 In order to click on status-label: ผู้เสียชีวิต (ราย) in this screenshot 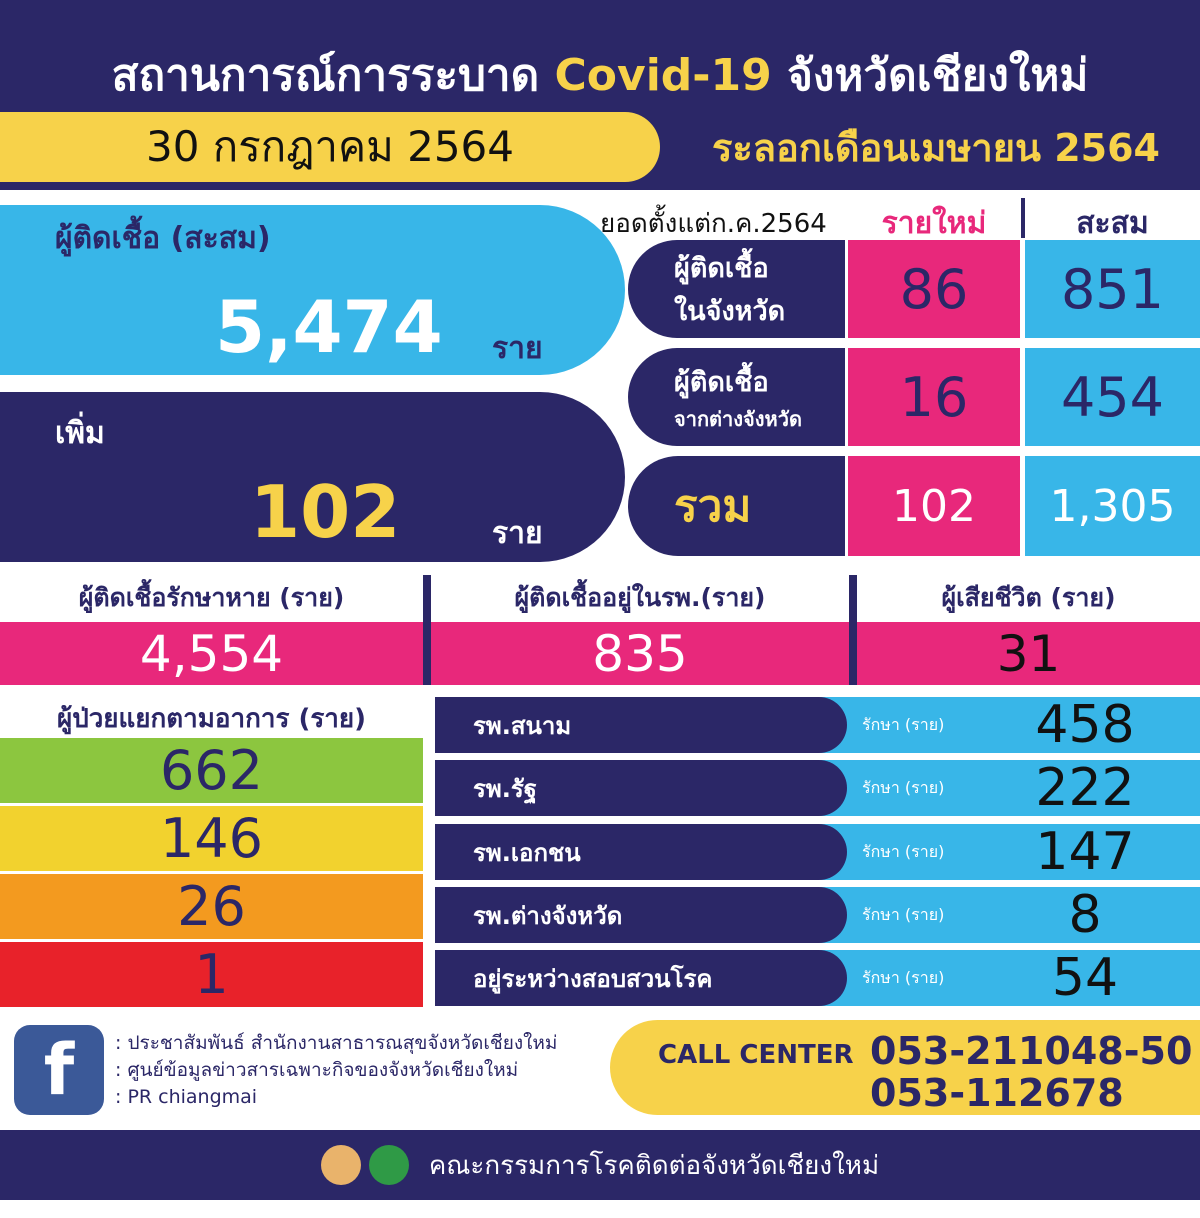, I will do `click(1028, 597)`.